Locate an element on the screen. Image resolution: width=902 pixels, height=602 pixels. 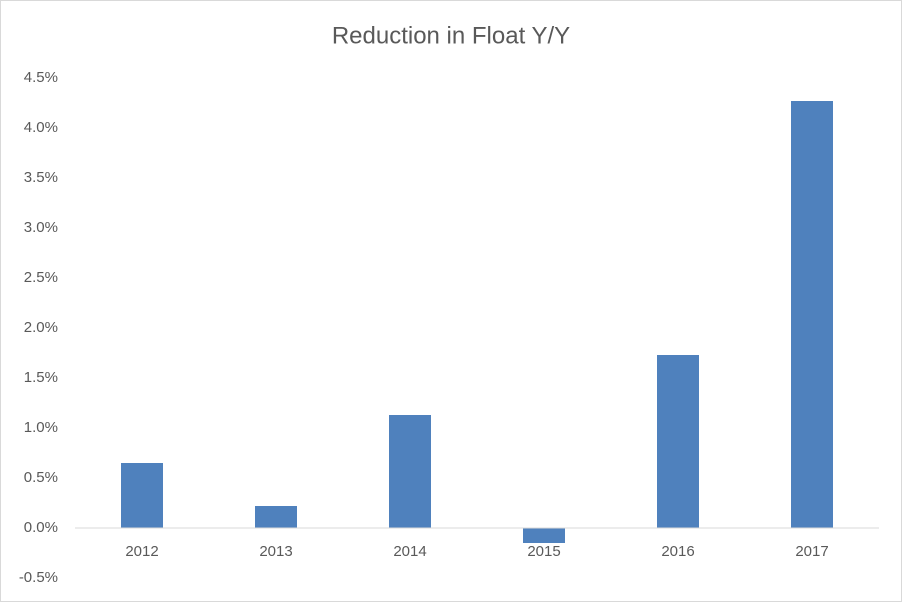
x-tick-label: 2015 is located at coordinates (543, 551).